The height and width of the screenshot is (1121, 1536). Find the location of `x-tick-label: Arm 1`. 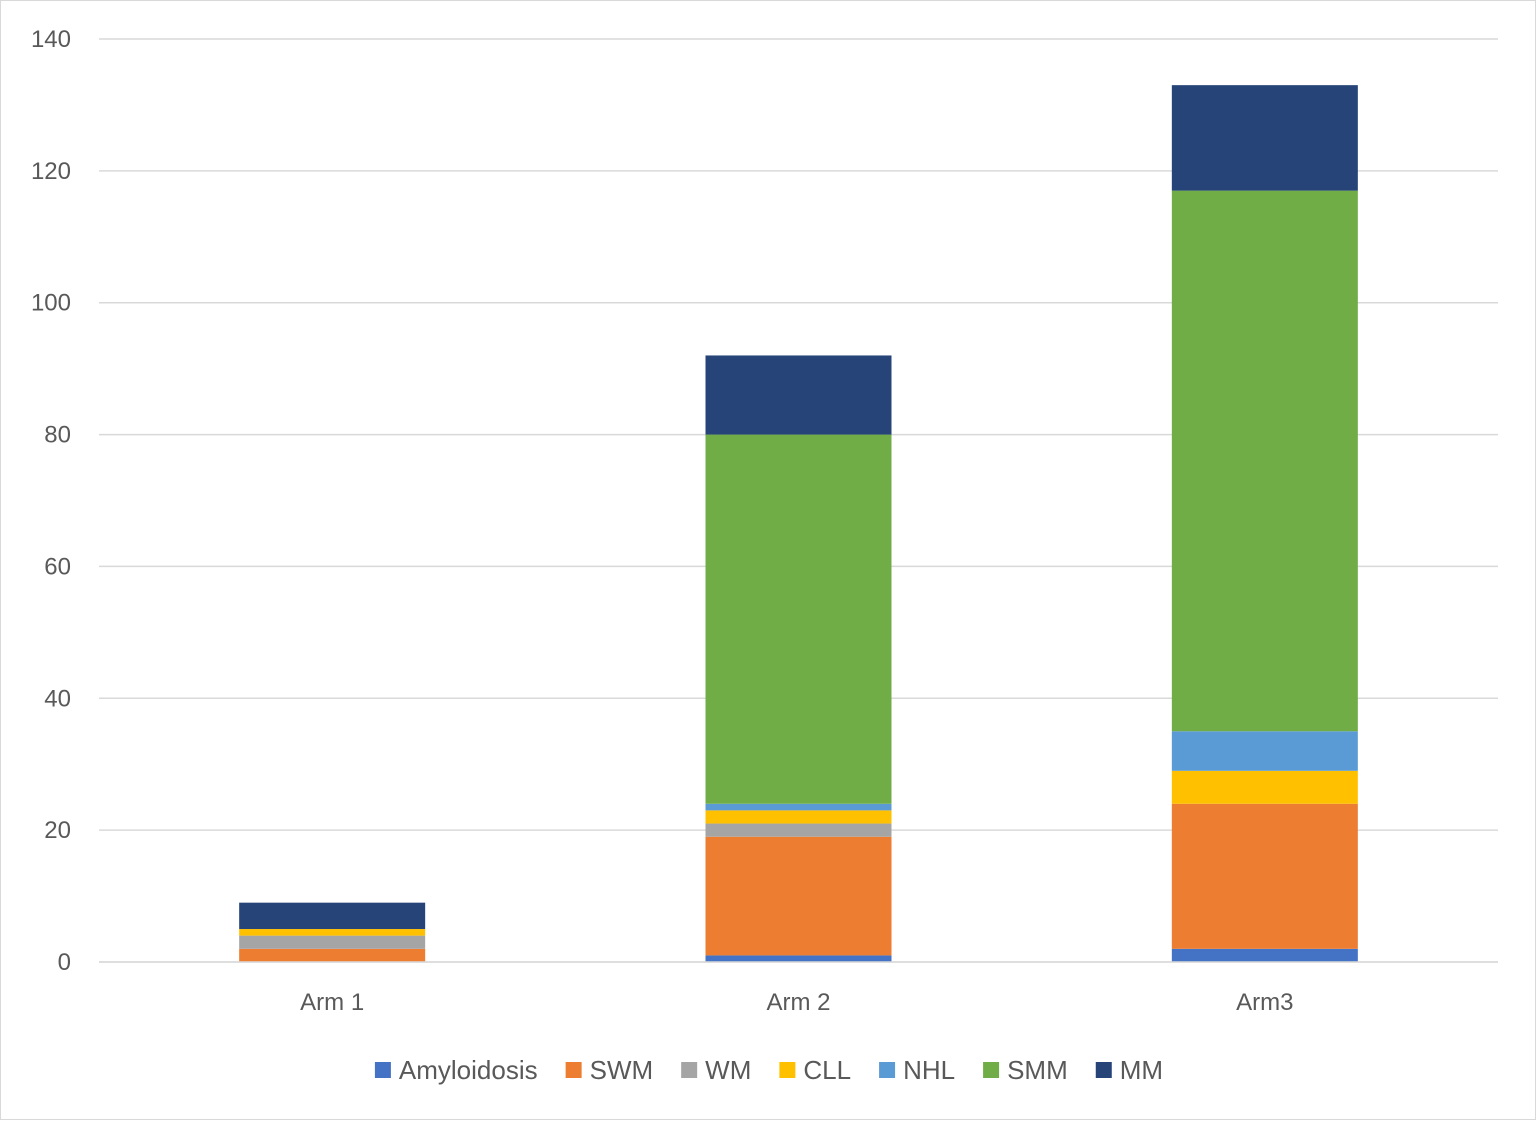

x-tick-label: Arm 1 is located at coordinates (332, 1002).